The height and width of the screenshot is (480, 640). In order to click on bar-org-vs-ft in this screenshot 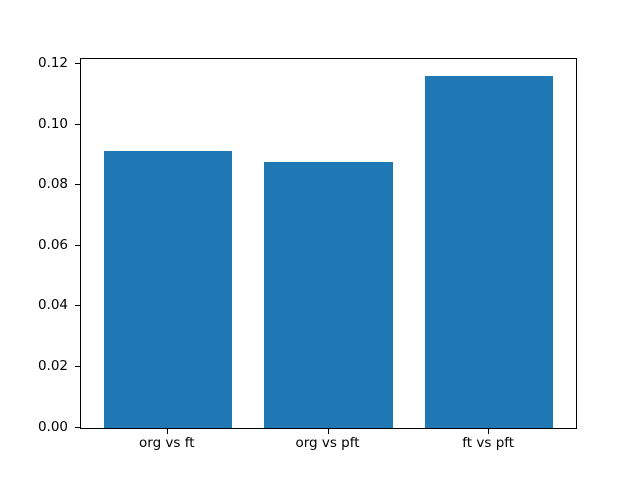, I will do `click(168, 289)`.